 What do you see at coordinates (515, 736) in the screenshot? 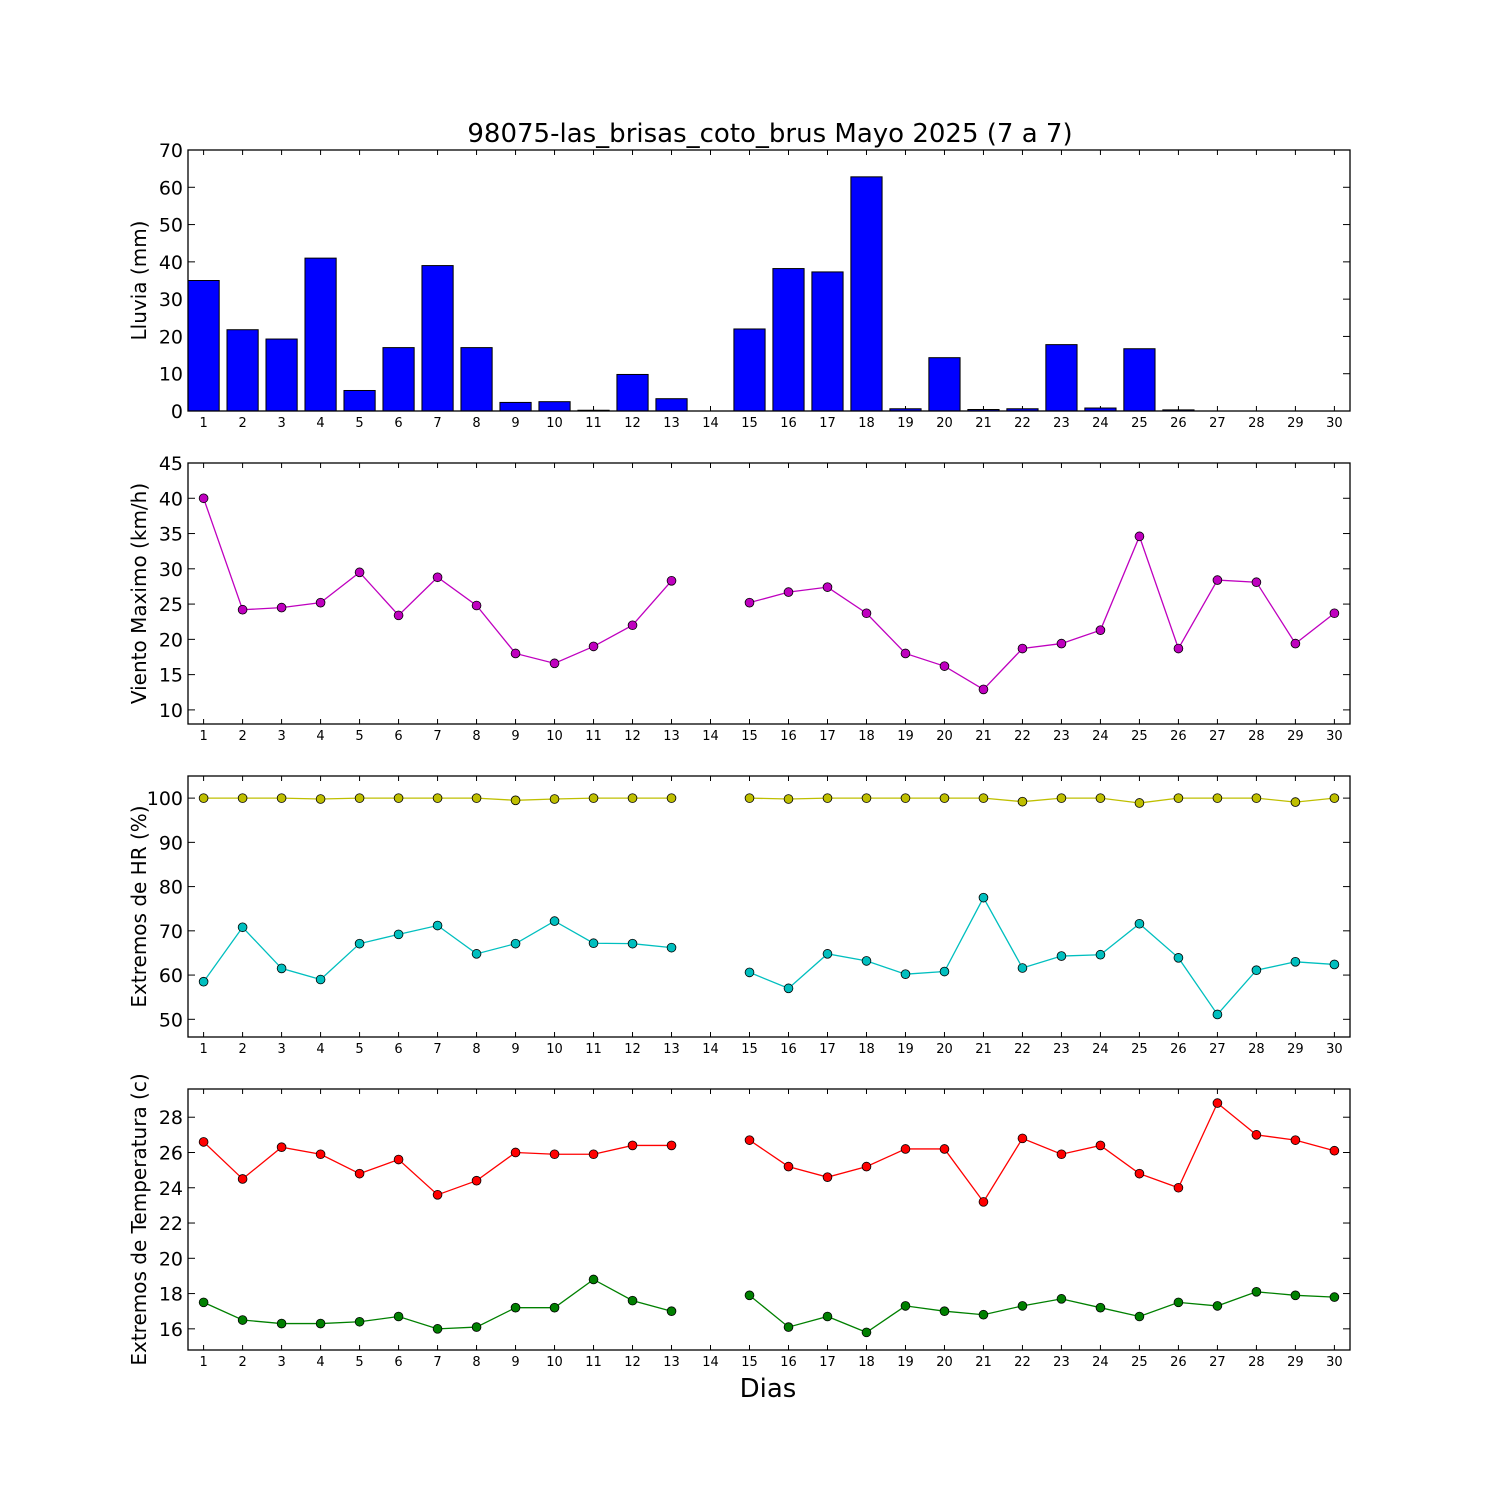
I see `x-tick-label: 9` at bounding box center [515, 736].